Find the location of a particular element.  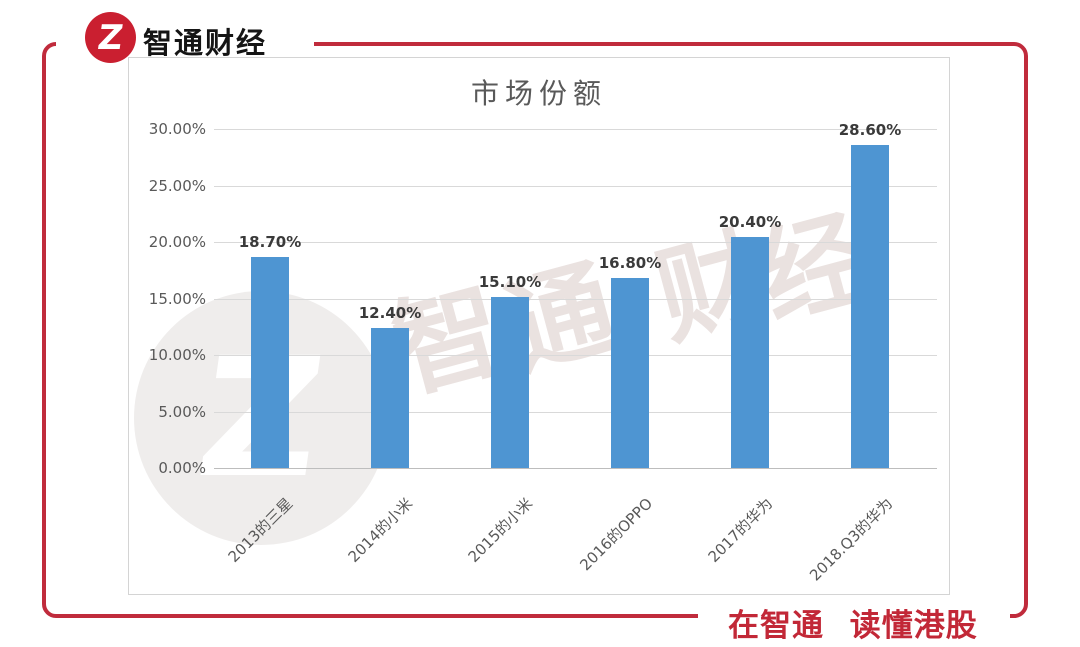

x-category-label: 2015的小米 is located at coordinates (500, 530).